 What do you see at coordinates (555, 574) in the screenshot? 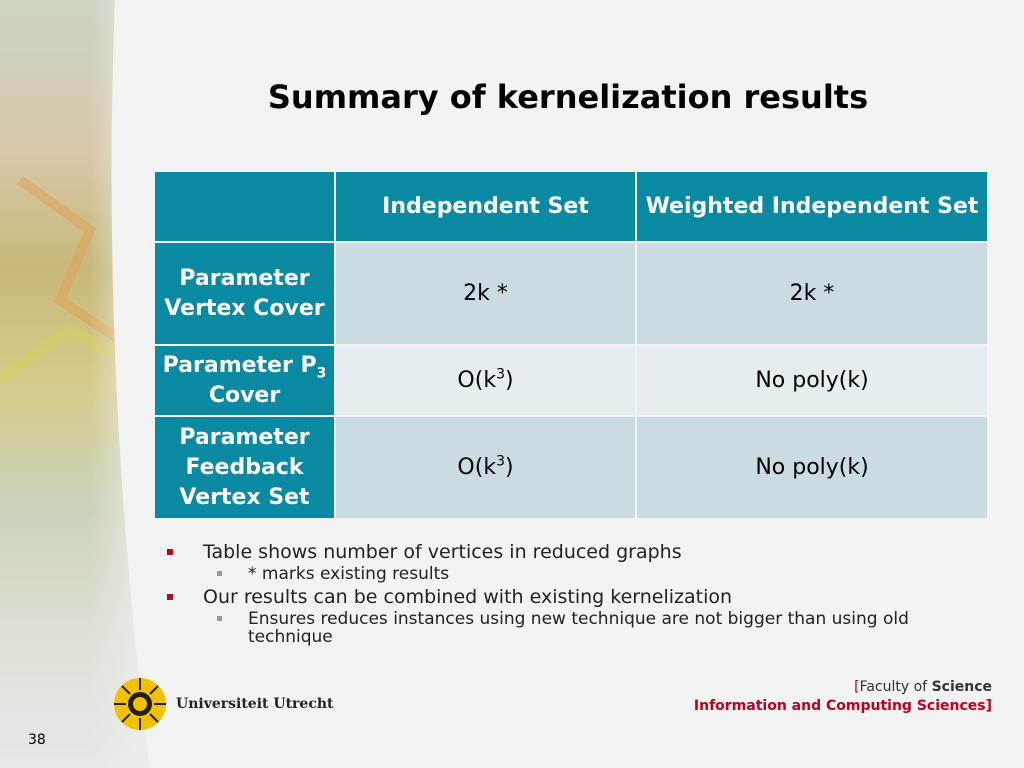
I see `sub-bullet: * marks existing results` at bounding box center [555, 574].